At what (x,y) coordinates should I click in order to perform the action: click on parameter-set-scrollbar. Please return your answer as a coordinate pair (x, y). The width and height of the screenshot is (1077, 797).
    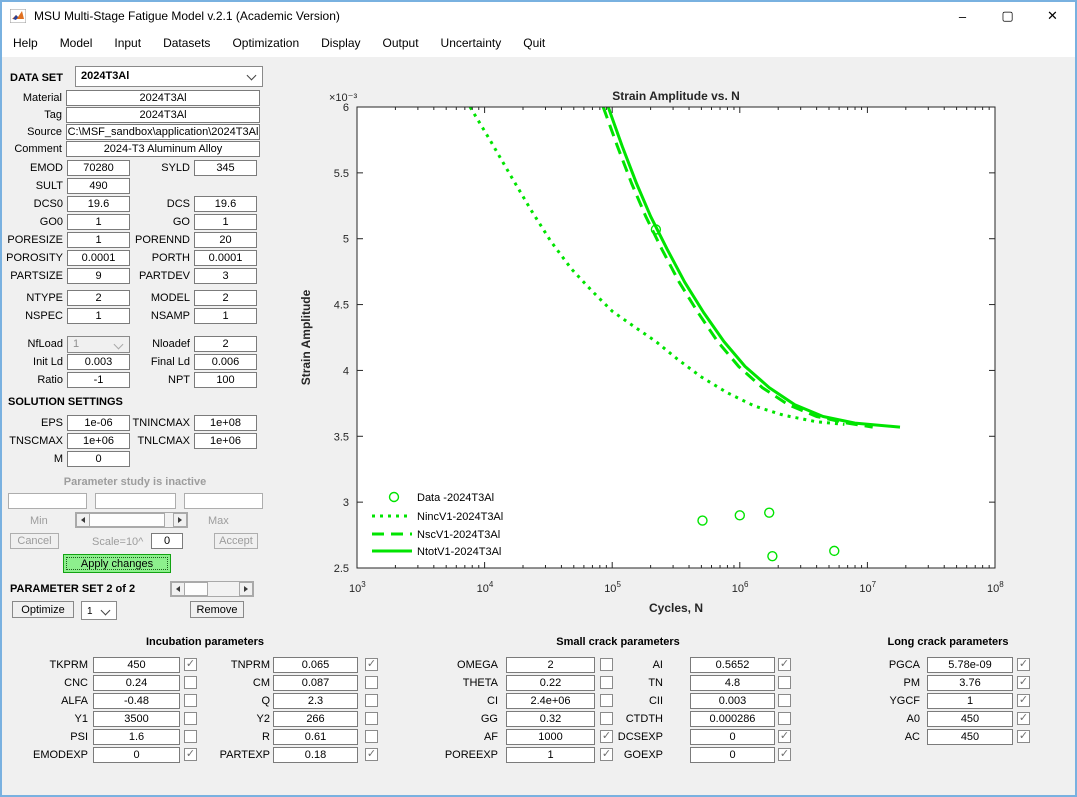
    Looking at the image, I should click on (212, 589).